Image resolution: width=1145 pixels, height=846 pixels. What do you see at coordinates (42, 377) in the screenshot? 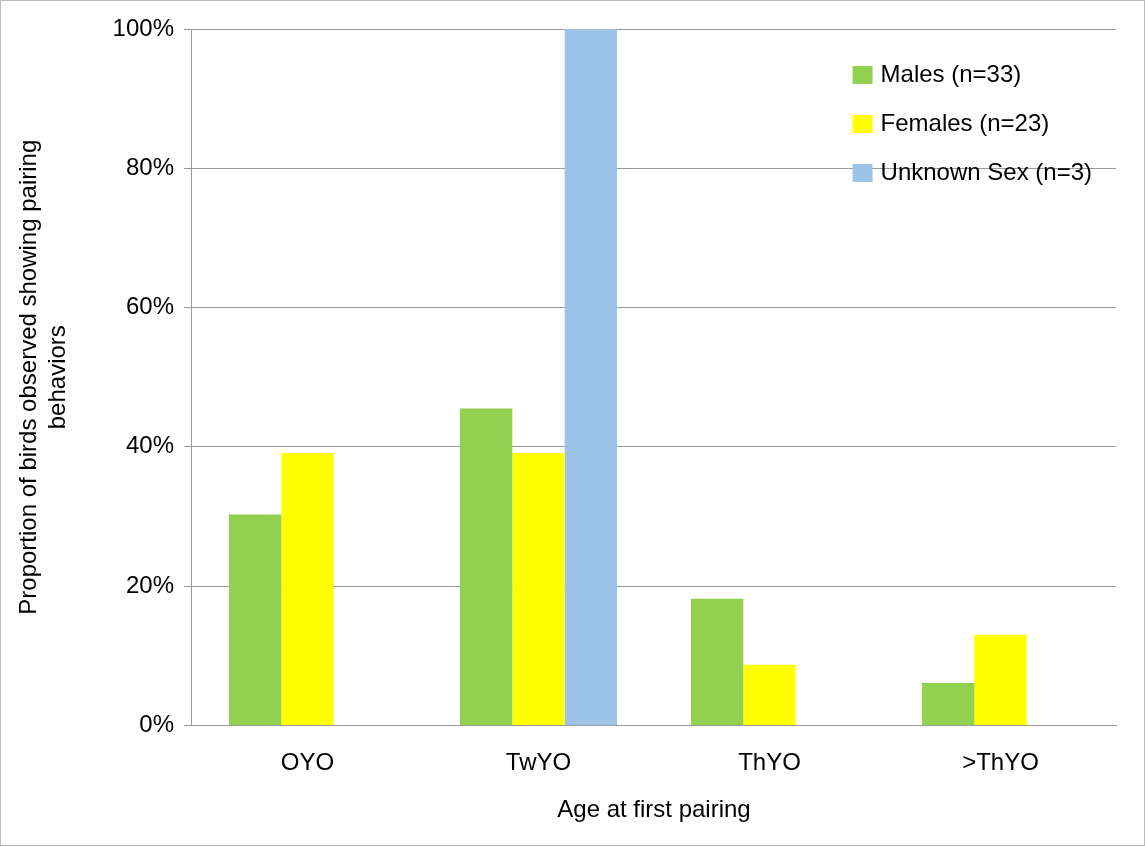
I see `y-axis-title: Proportion of birds observed showing pairing behaviors` at bounding box center [42, 377].